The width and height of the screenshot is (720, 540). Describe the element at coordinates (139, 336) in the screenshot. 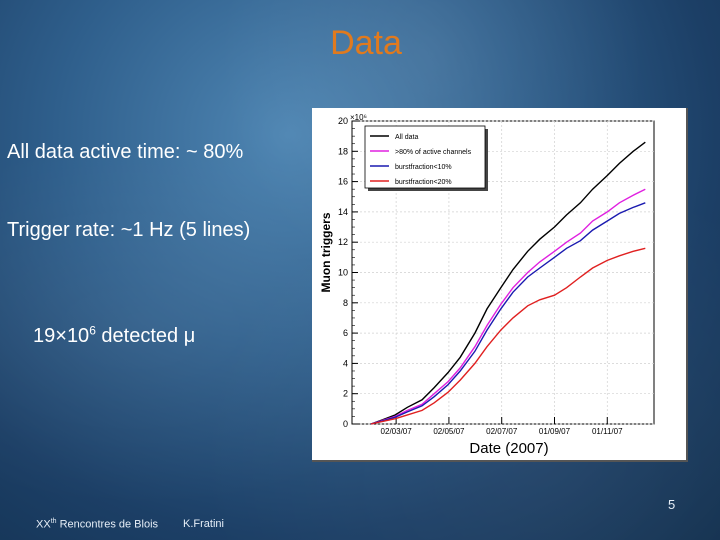

I see `detected-label: detected` at that location.